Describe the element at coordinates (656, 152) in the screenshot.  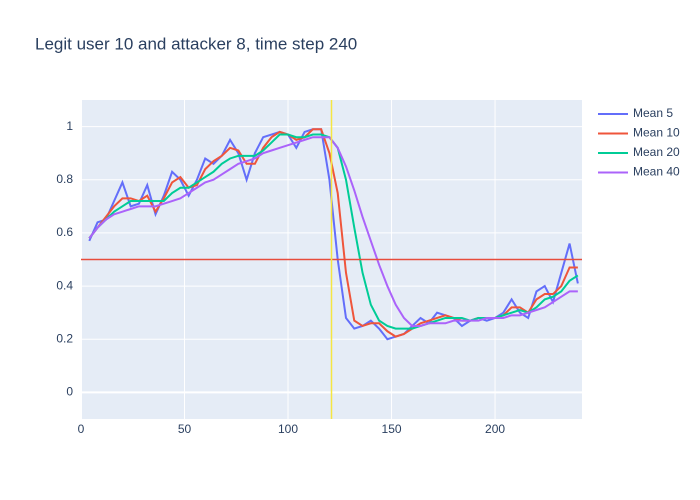
I see `legend-label: Mean 20` at that location.